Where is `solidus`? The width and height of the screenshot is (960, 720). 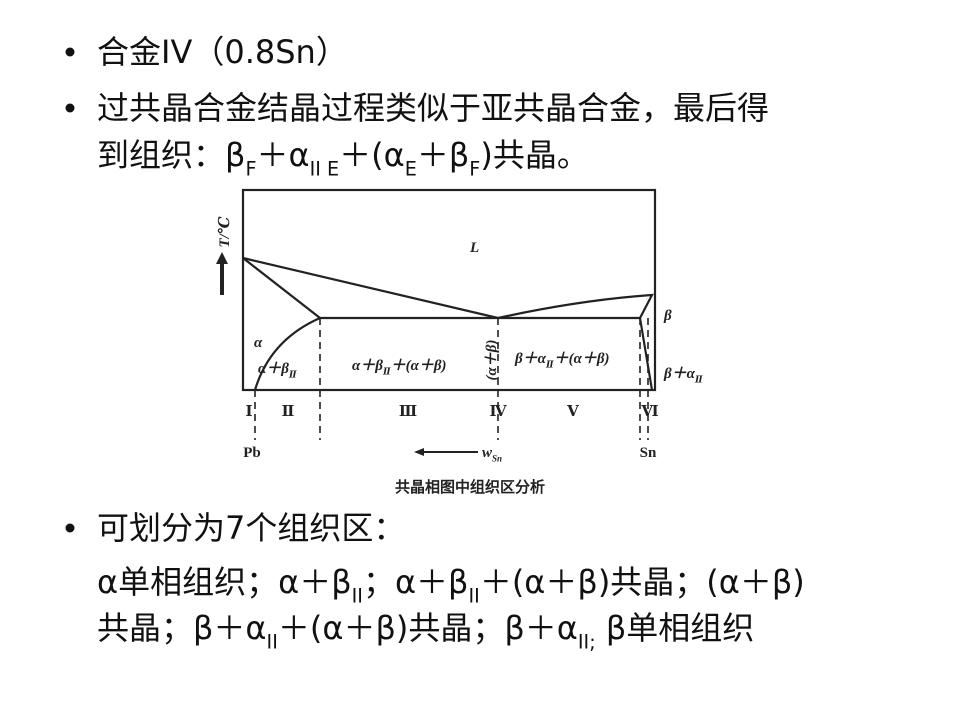 solidus is located at coordinates (281, 288).